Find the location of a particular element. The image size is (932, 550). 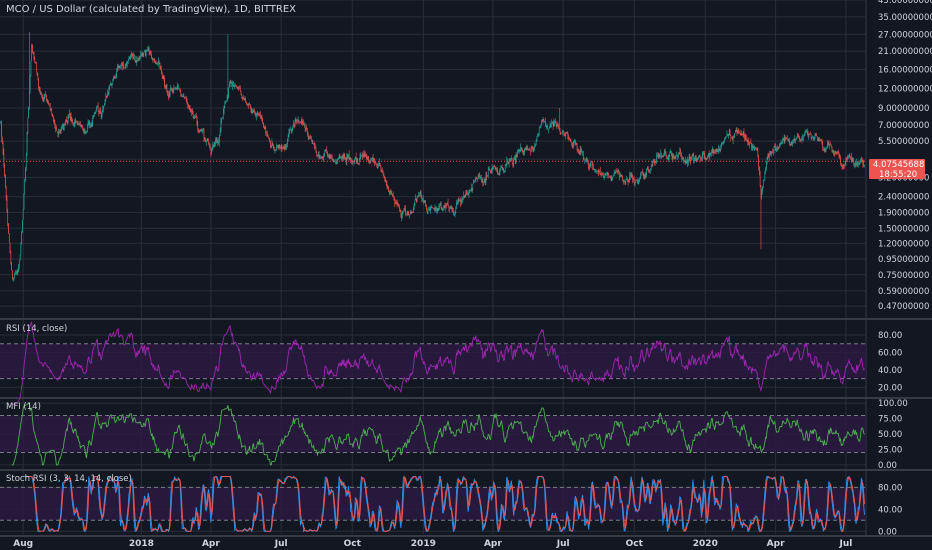

price-tick-label: 5.50000000 is located at coordinates (903, 142).